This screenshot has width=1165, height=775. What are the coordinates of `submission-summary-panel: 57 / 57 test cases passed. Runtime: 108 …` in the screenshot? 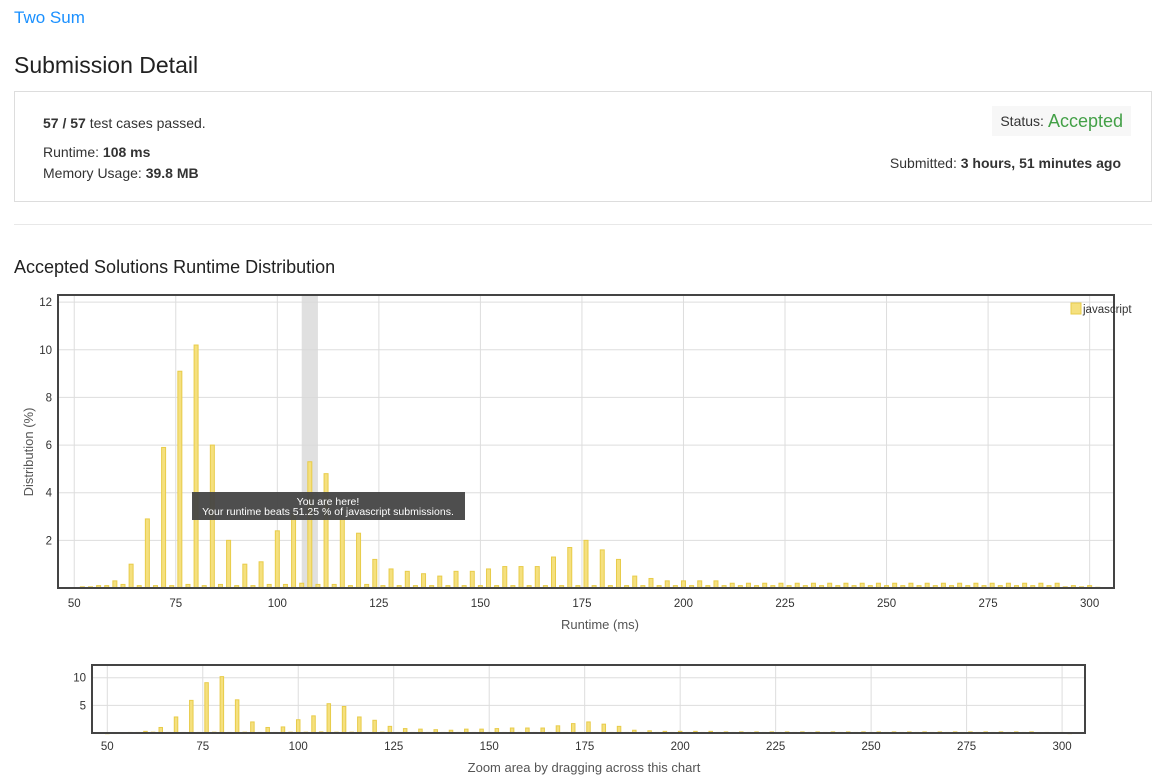 It's located at (583, 146).